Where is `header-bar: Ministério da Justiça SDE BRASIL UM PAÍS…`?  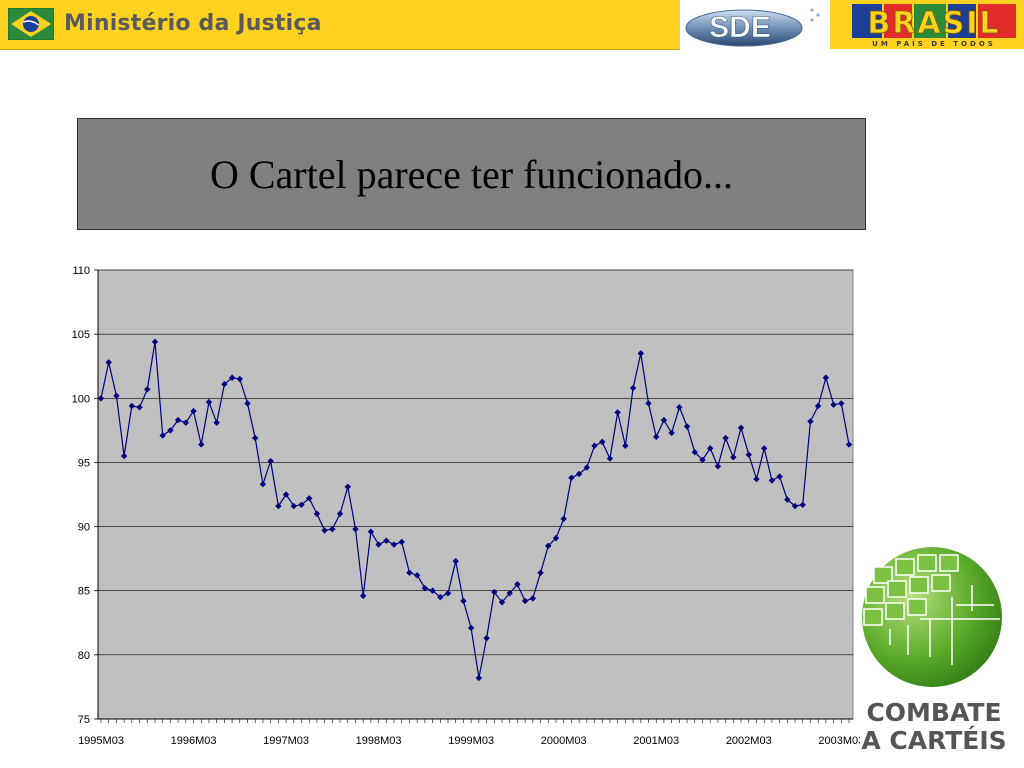
header-bar: Ministério da Justiça SDE BRASIL UM PAÍS… is located at coordinates (512, 25).